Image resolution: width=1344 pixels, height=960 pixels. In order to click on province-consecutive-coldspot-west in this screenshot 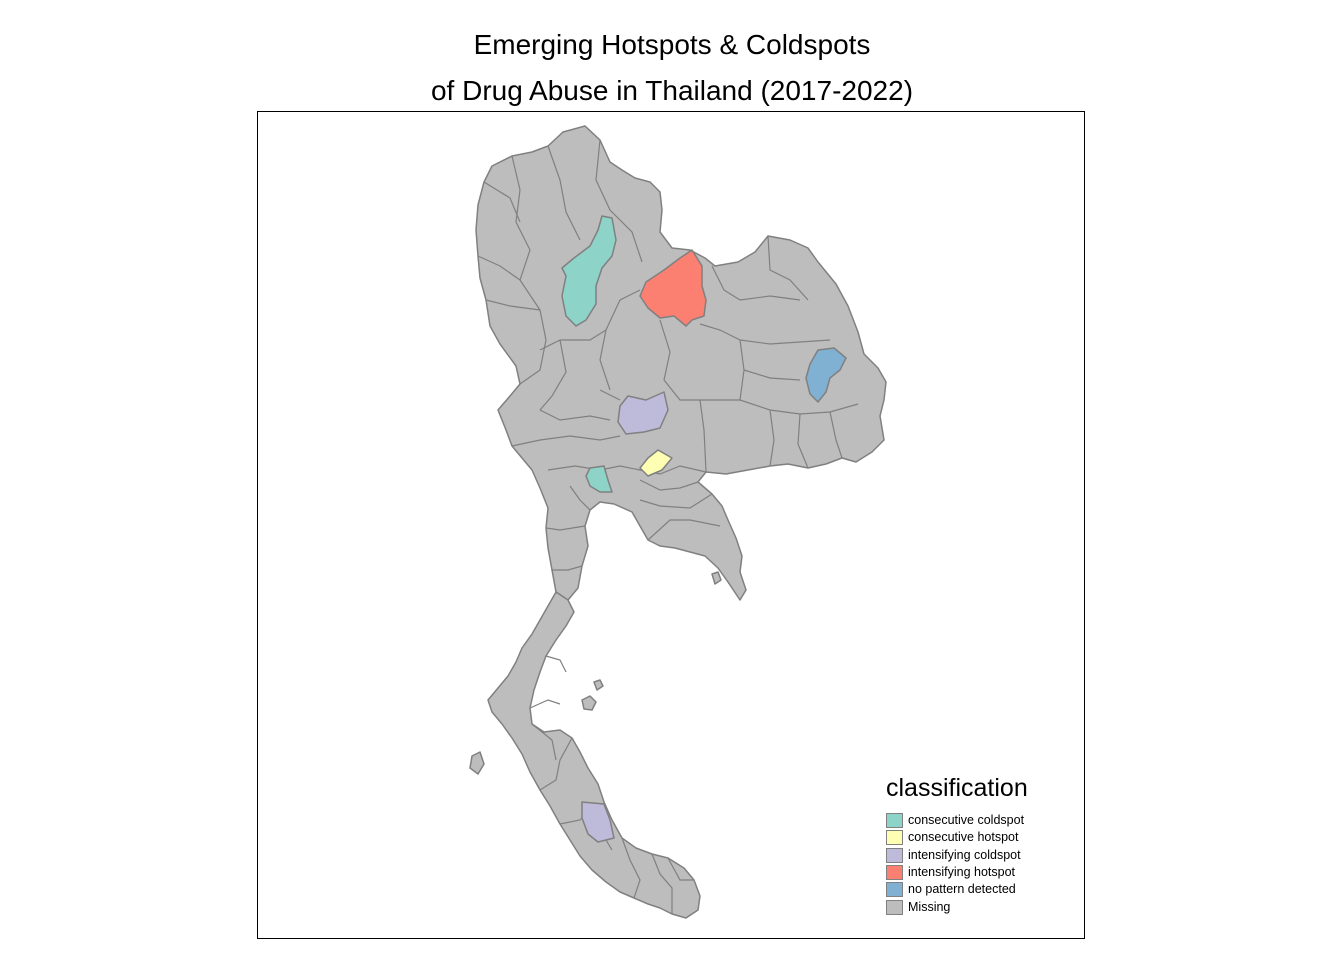, I will do `click(599, 479)`.